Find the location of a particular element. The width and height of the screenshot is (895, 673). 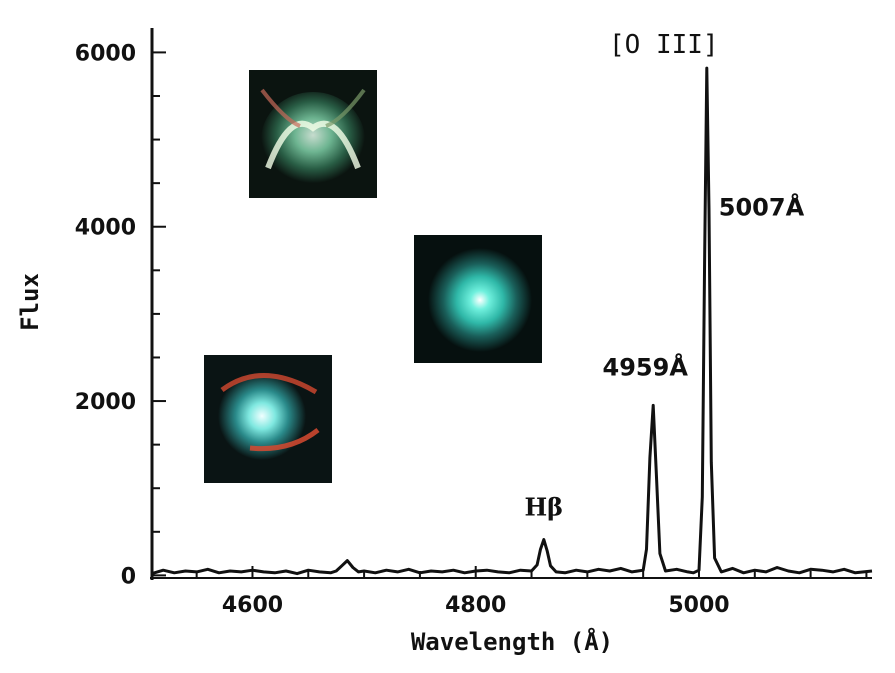

nebula-inset-ring is located at coordinates (268, 419).